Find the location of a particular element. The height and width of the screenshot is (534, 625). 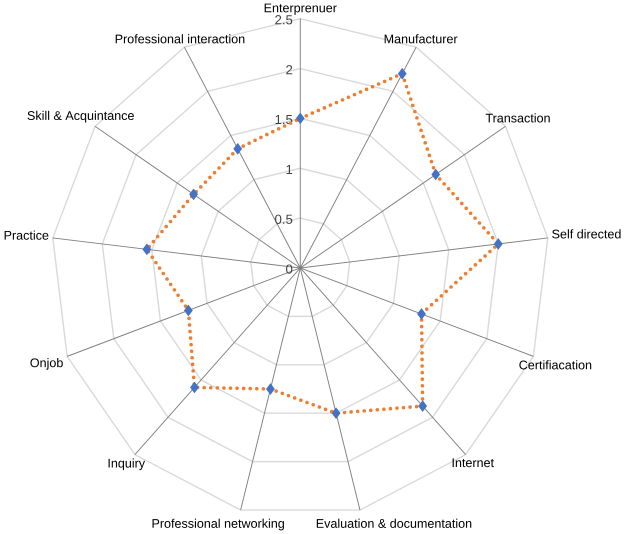

spoke-label: Skill & Acquintance is located at coordinates (81, 116).